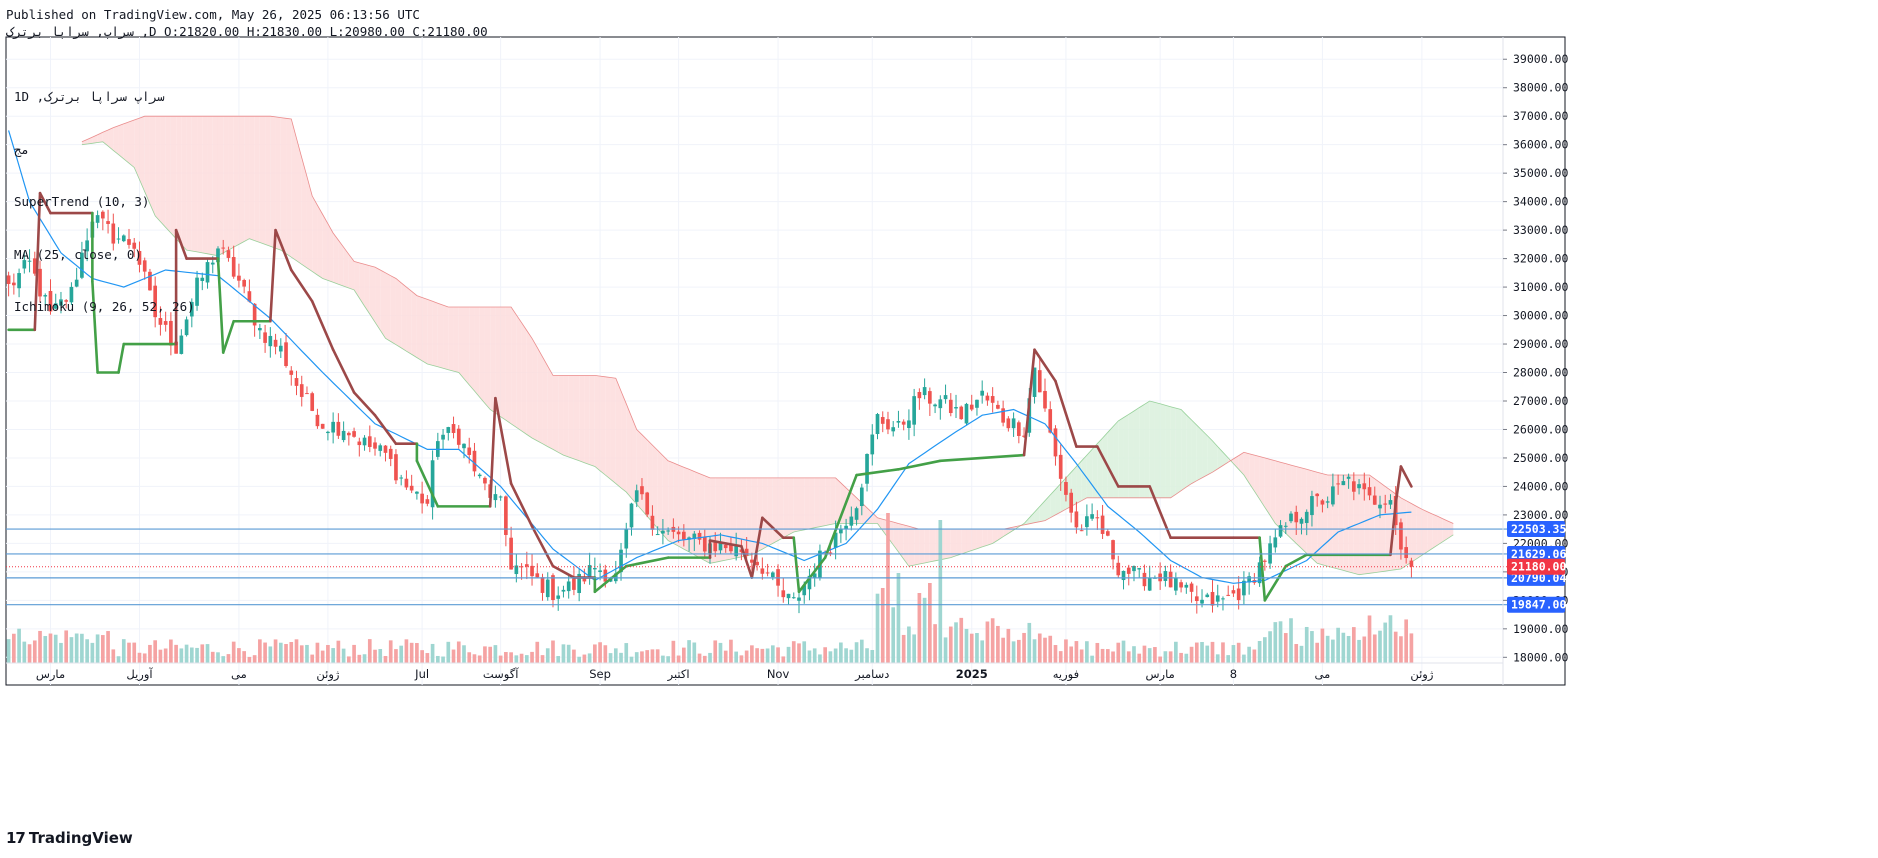 This screenshot has height=858, width=1878. I want to click on legend-ichimoku: Ichimoku (9, 26, 52, 26), so click(104, 306).